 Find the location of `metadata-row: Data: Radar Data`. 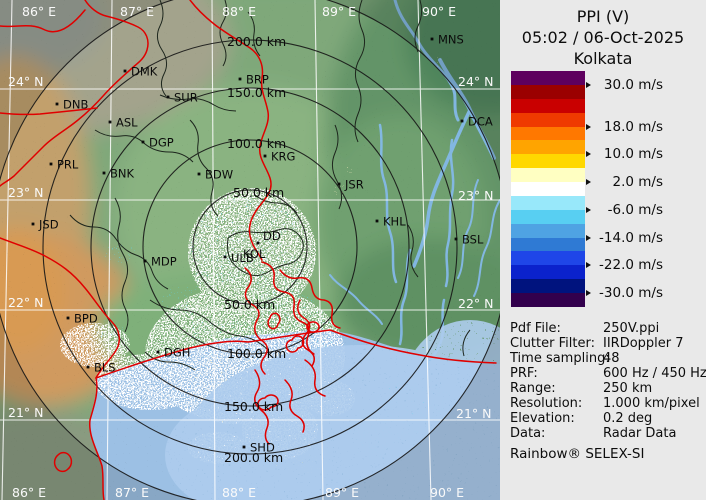

metadata-row: Data: Radar Data is located at coordinates (606, 433).